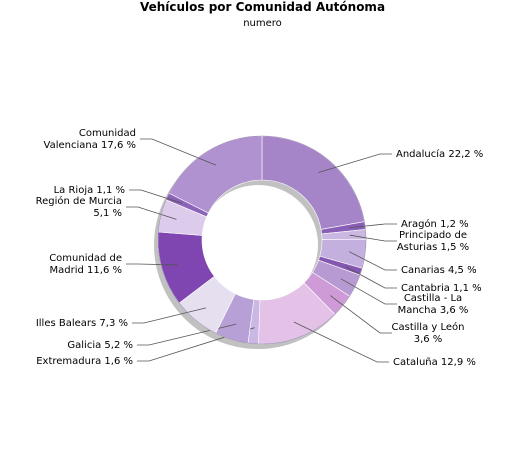 This screenshot has height=450, width=525. I want to click on slice-label: Andalucía 22,2 %, so click(439, 154).